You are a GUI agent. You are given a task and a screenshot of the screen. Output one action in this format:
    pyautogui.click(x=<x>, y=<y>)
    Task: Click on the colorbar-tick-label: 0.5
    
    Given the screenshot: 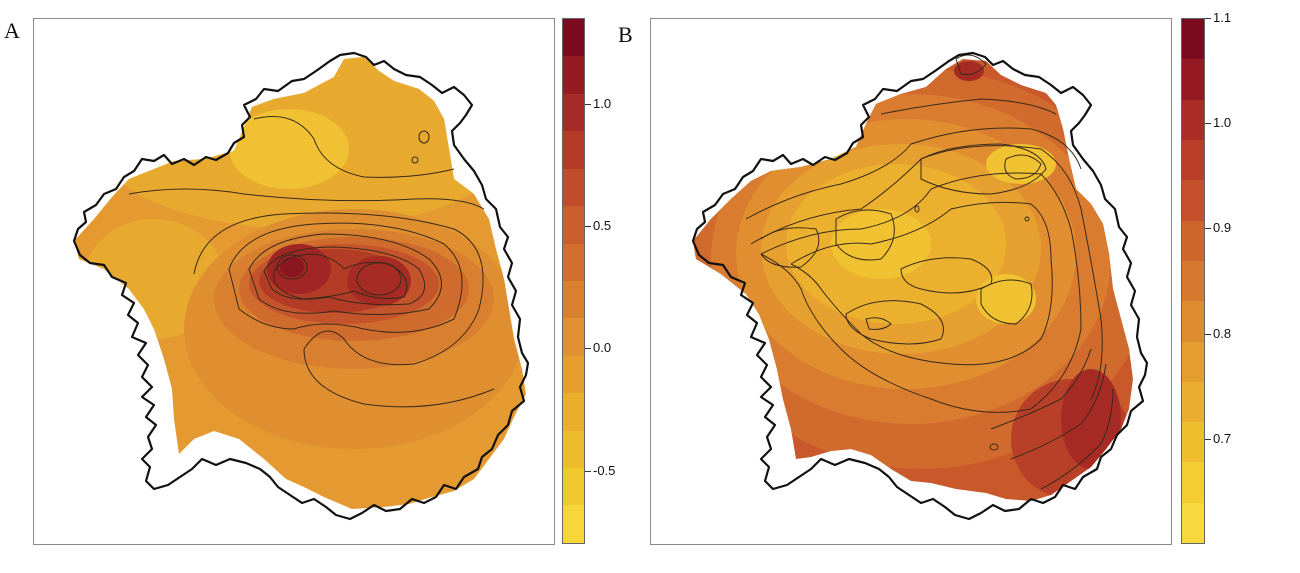 What is the action you would take?
    pyautogui.click(x=602, y=225)
    